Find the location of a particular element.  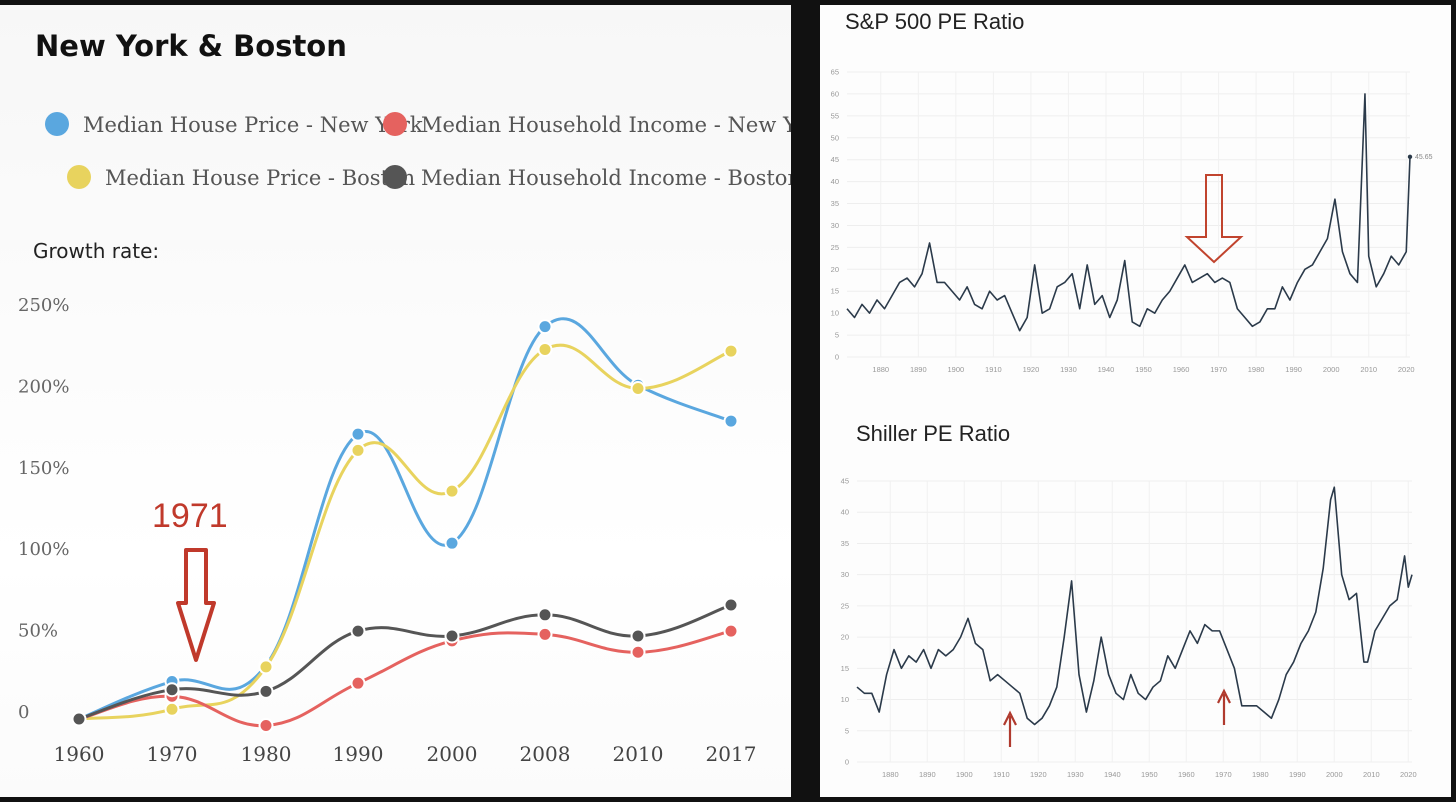

x-tick-label: 2017 is located at coordinates (731, 754).